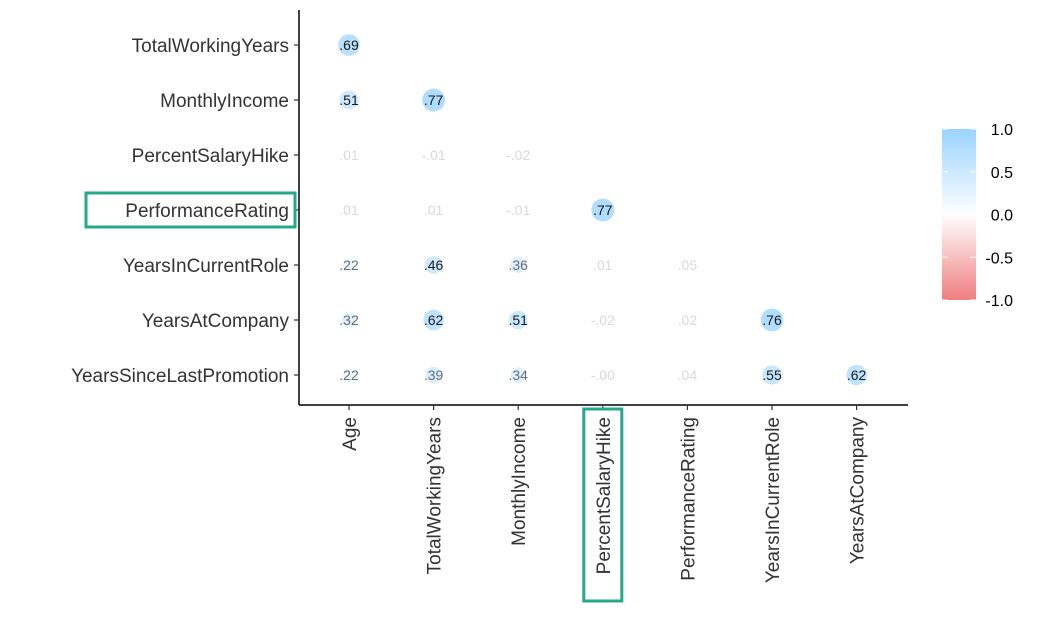 This screenshot has height=643, width=1041. I want to click on corr-circle-YearsSinceLastPromotion-TotalWorkingYears, so click(433, 375).